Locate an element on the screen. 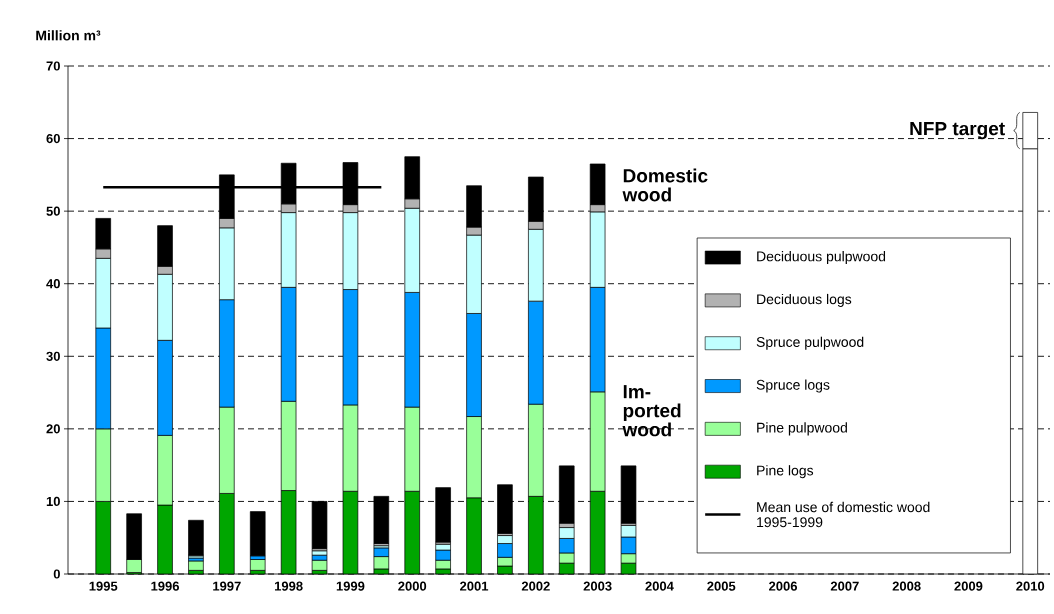  x-tick-label: 2006 is located at coordinates (783, 586).